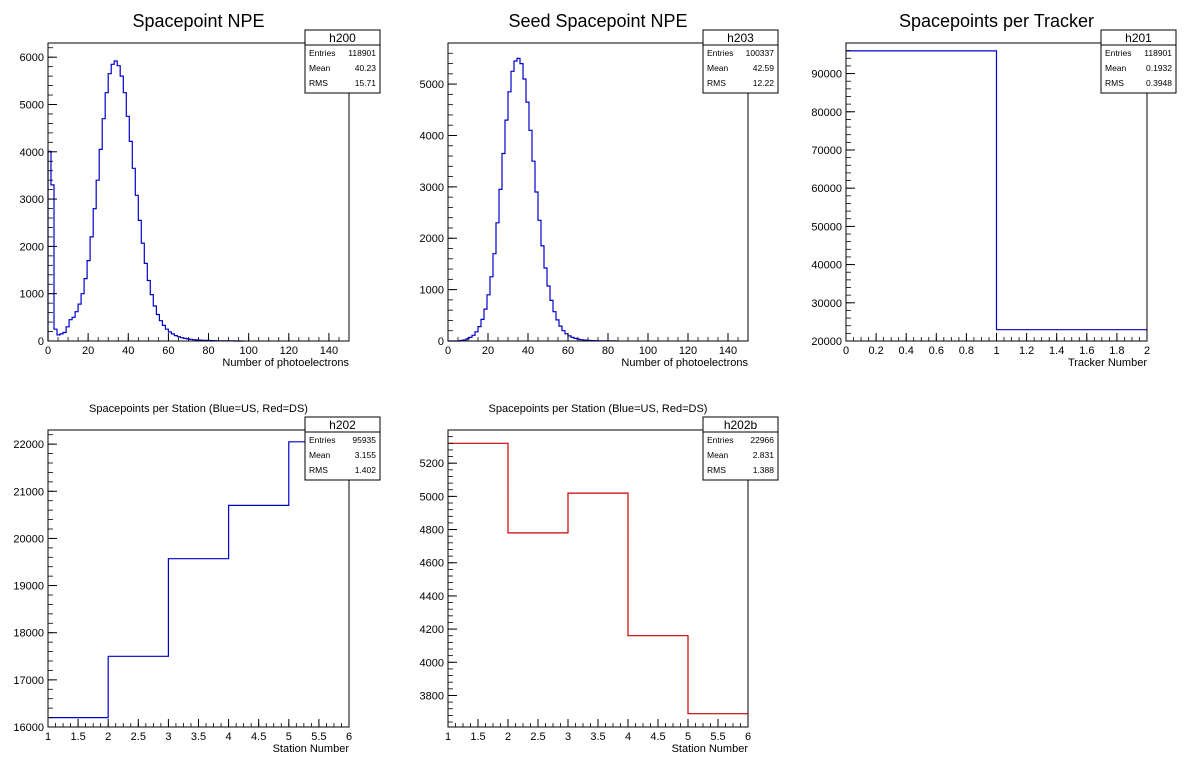 The width and height of the screenshot is (1196, 772). Describe the element at coordinates (762, 440) in the screenshot. I see `stats-value: 22966` at that location.